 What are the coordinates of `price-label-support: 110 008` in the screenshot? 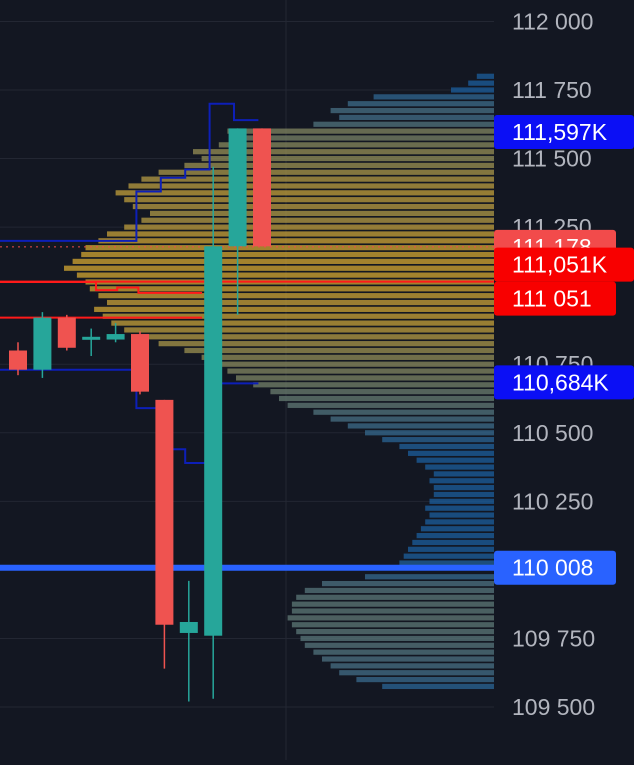 It's located at (552, 568).